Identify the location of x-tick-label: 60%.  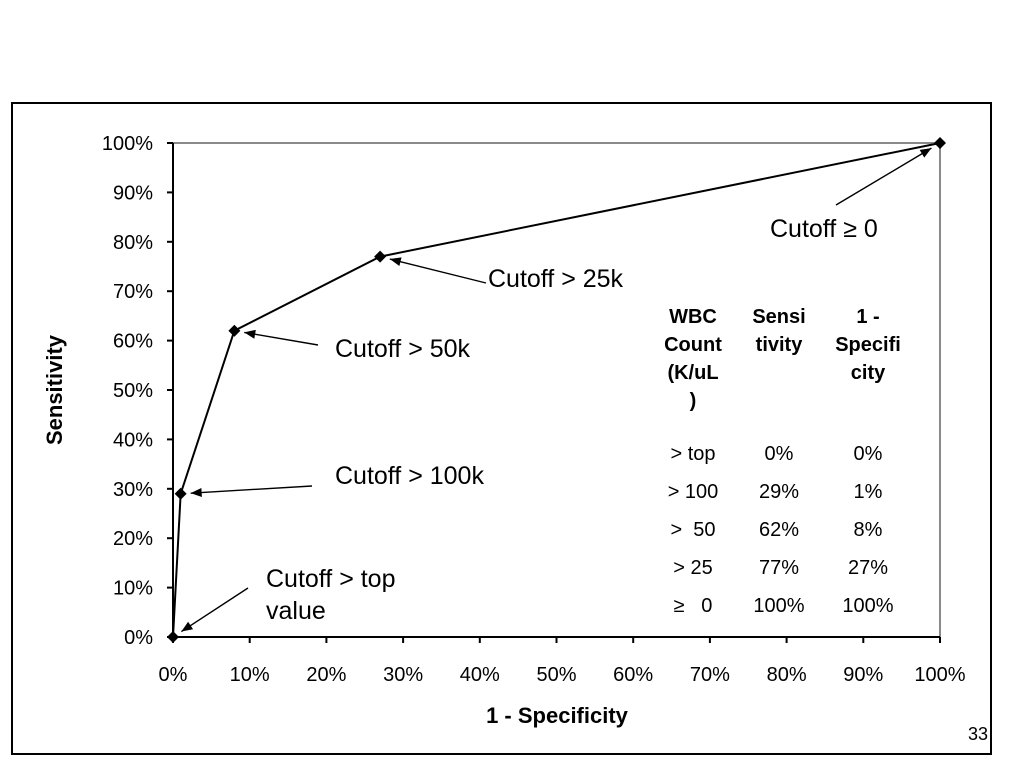
(633, 675).